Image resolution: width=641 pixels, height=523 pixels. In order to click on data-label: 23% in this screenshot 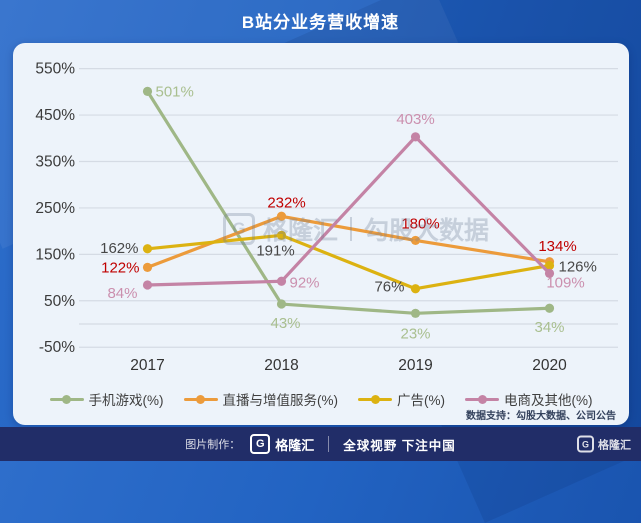, I will do `click(415, 333)`.